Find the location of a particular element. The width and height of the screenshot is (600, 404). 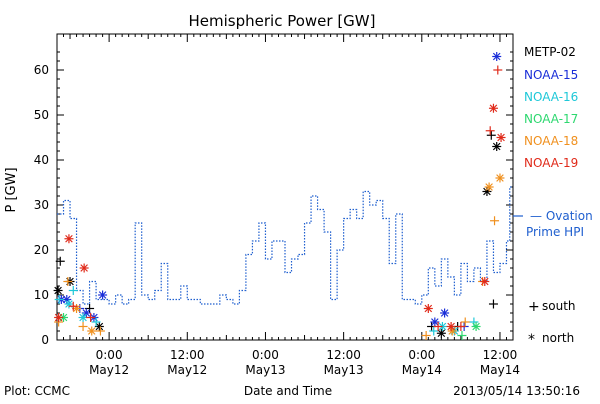

y-tick-label: 60 is located at coordinates (41, 70).